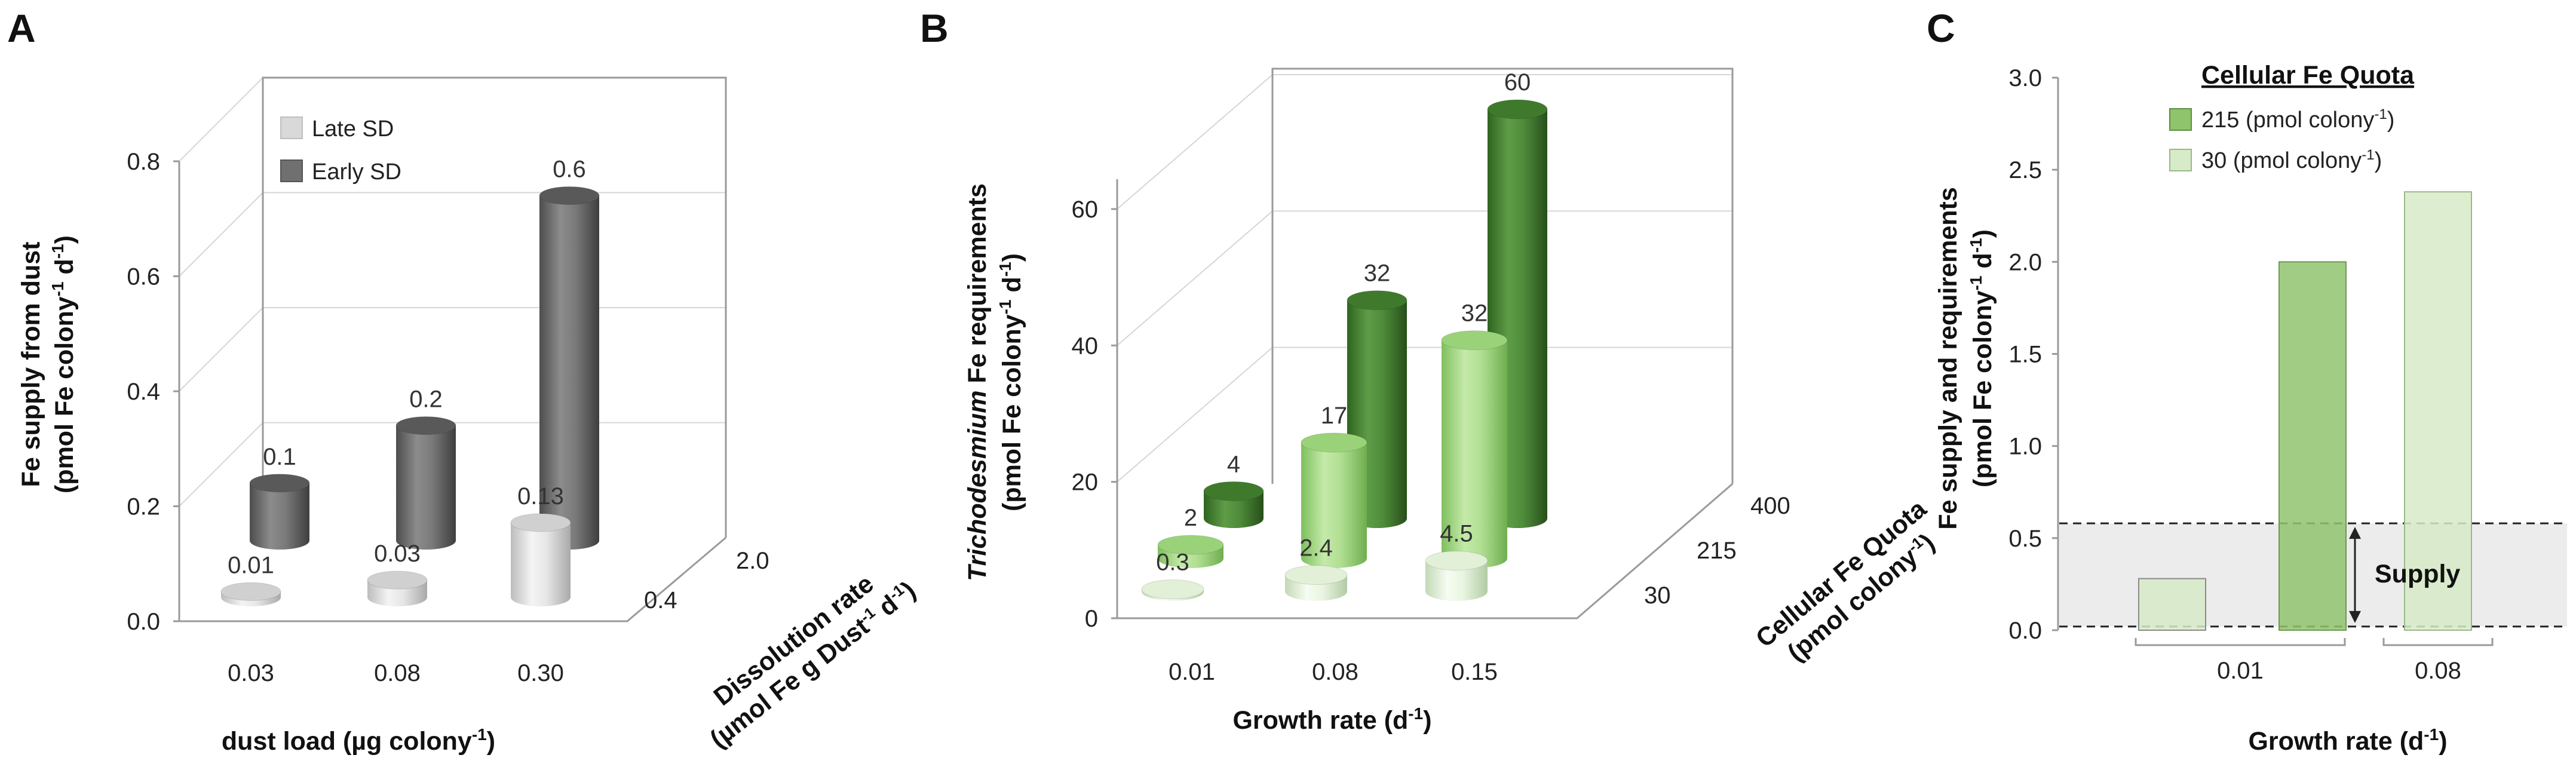 The width and height of the screenshot is (2576, 761). Describe the element at coordinates (2417, 574) in the screenshot. I see `supply-label: Supply` at that location.